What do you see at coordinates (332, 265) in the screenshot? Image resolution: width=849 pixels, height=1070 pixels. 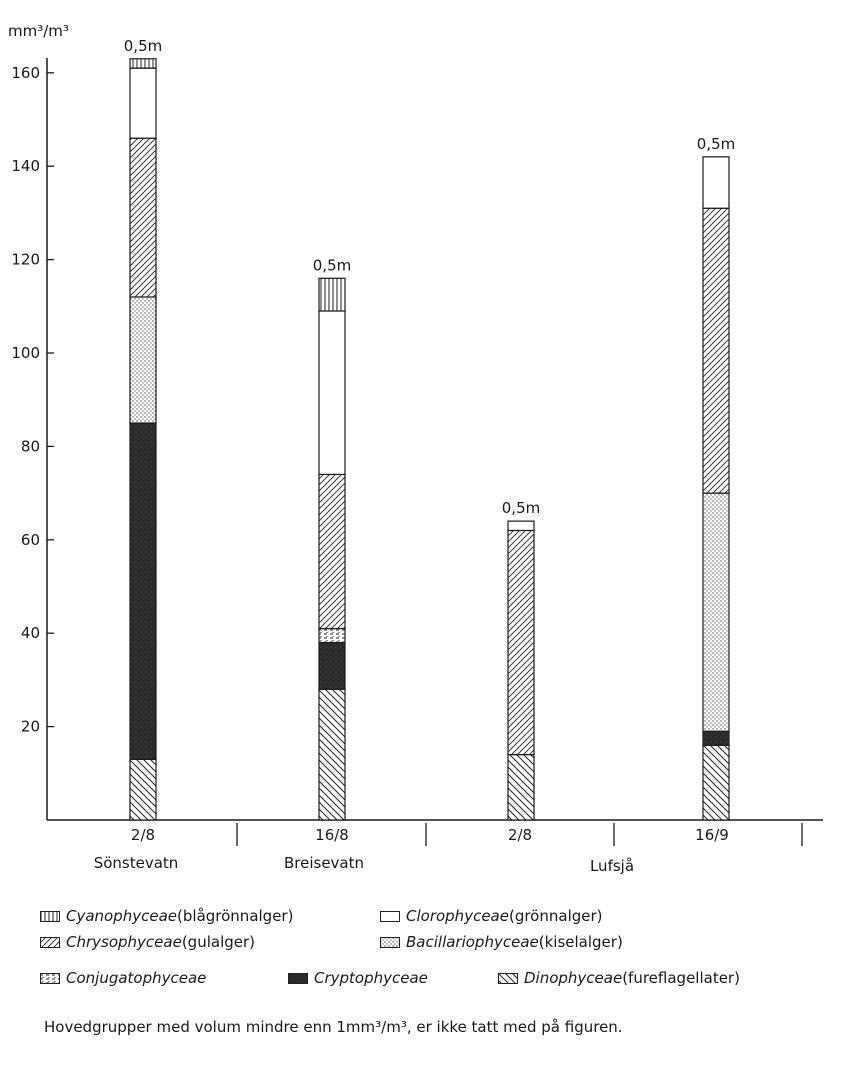 I see `bar-depth-label-2: 0,5m` at bounding box center [332, 265].